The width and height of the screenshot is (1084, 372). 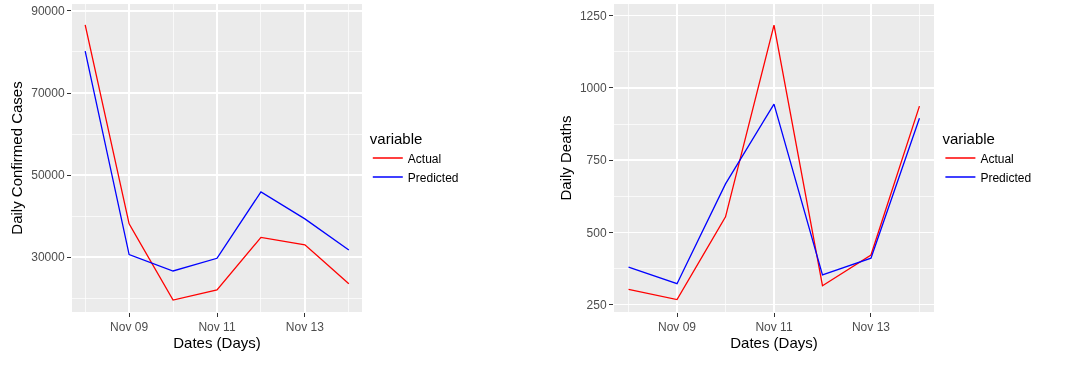 I want to click on y-tick-label: 1000, so click(x=593, y=88).